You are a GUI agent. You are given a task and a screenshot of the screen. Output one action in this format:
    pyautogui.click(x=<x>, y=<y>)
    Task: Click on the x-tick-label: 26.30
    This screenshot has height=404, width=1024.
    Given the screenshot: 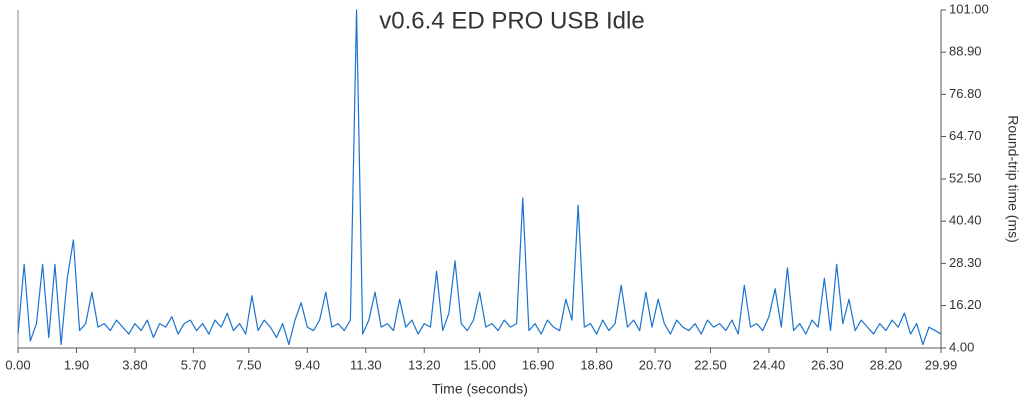 What is the action you would take?
    pyautogui.click(x=827, y=364)
    